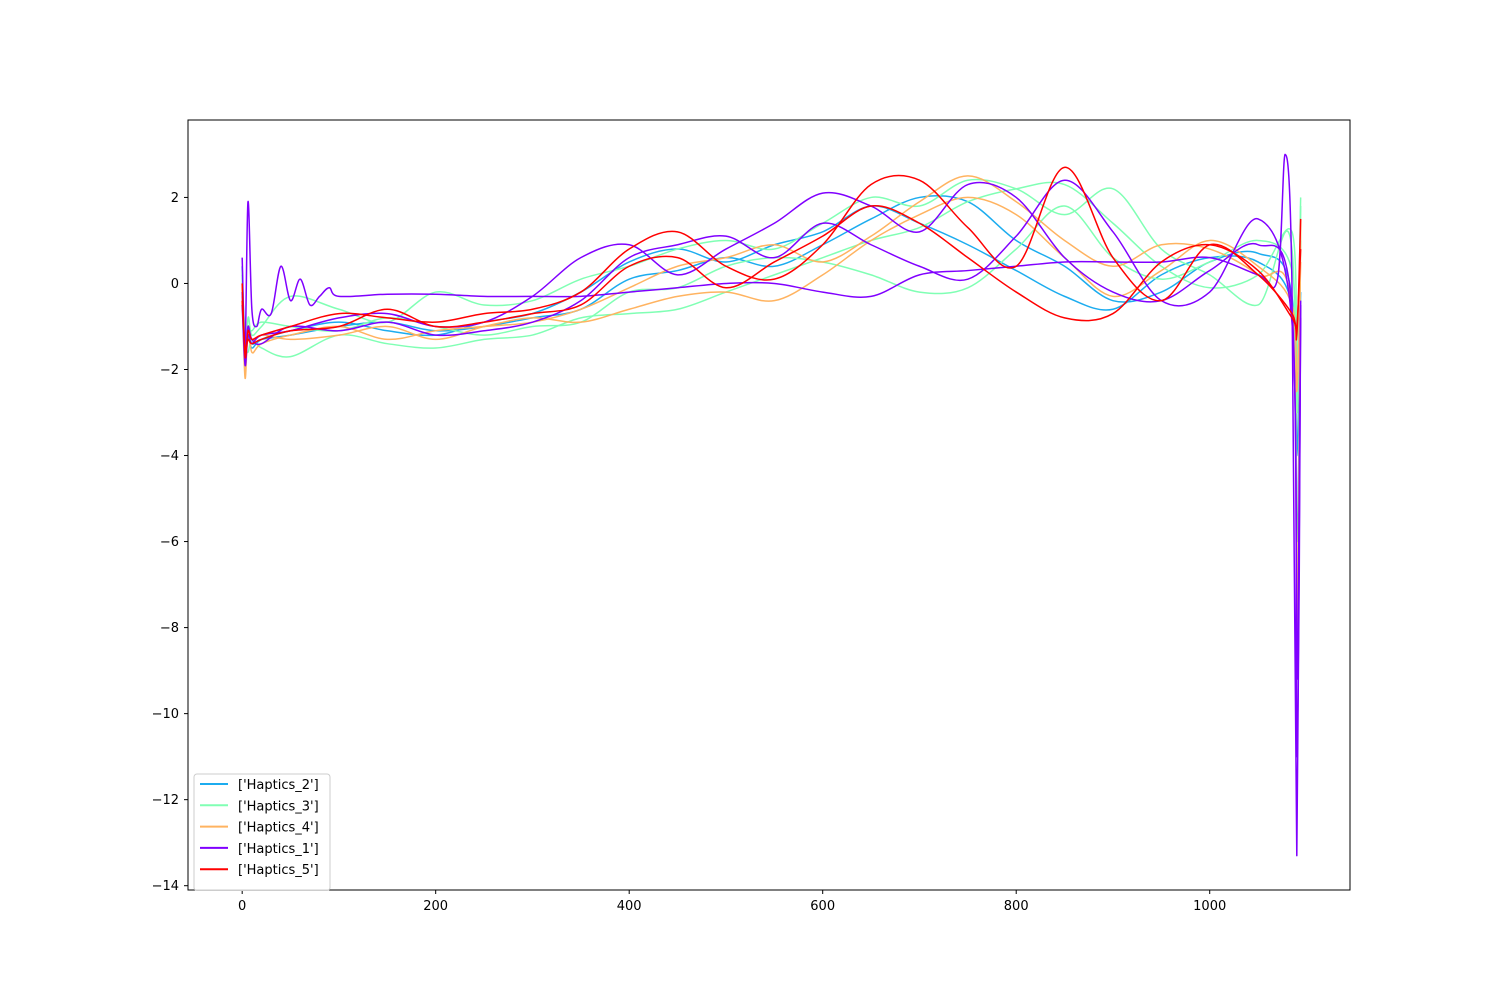  Describe the element at coordinates (1209, 906) in the screenshot. I see `x-tick-label: 1000` at that location.